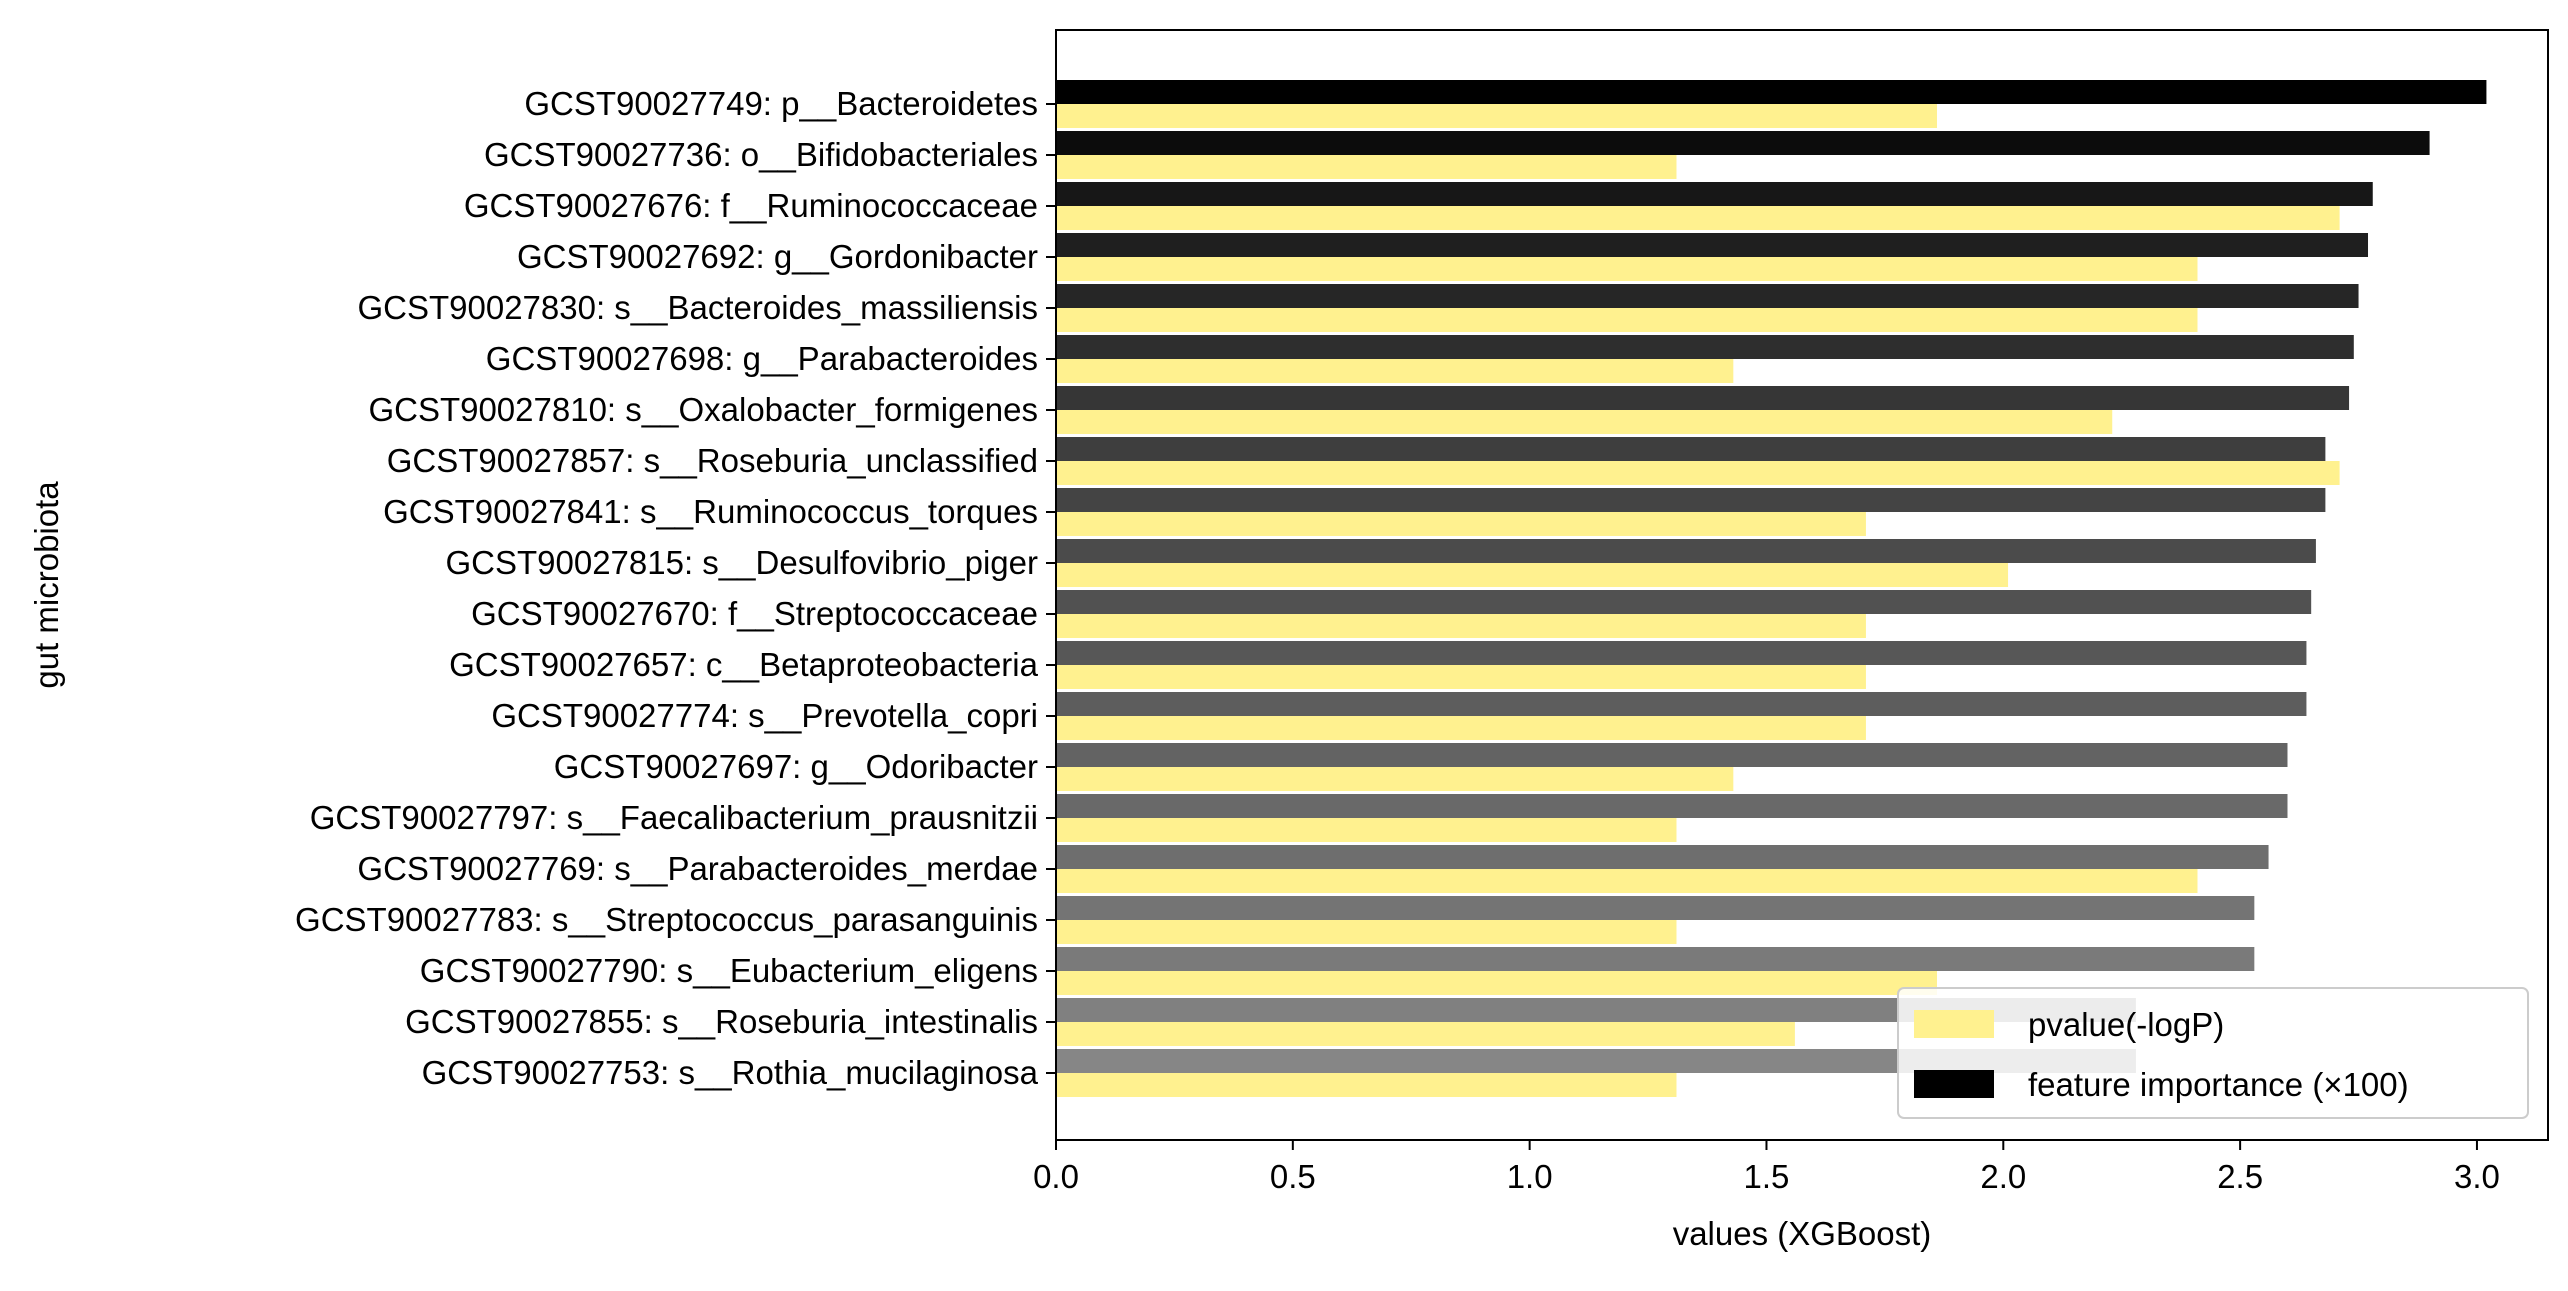 The height and width of the screenshot is (1291, 2568). Describe the element at coordinates (761, 154) in the screenshot. I see `y-category-label: GCST90027736: o__Bifidobacteriales` at that location.